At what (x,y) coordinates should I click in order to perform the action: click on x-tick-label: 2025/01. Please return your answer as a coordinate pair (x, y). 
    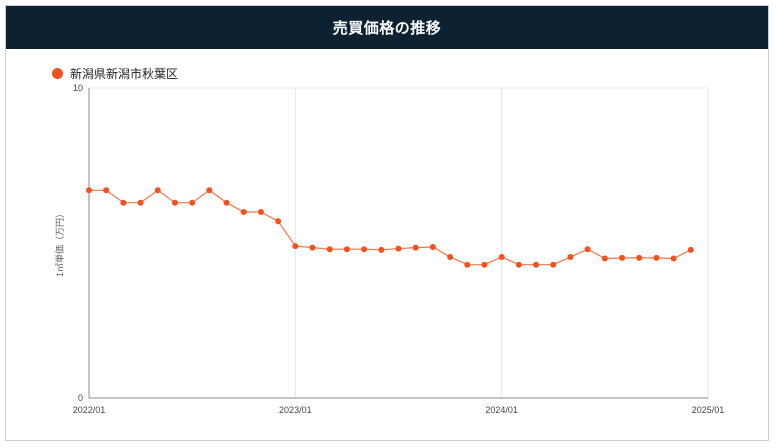
    Looking at the image, I should click on (708, 410).